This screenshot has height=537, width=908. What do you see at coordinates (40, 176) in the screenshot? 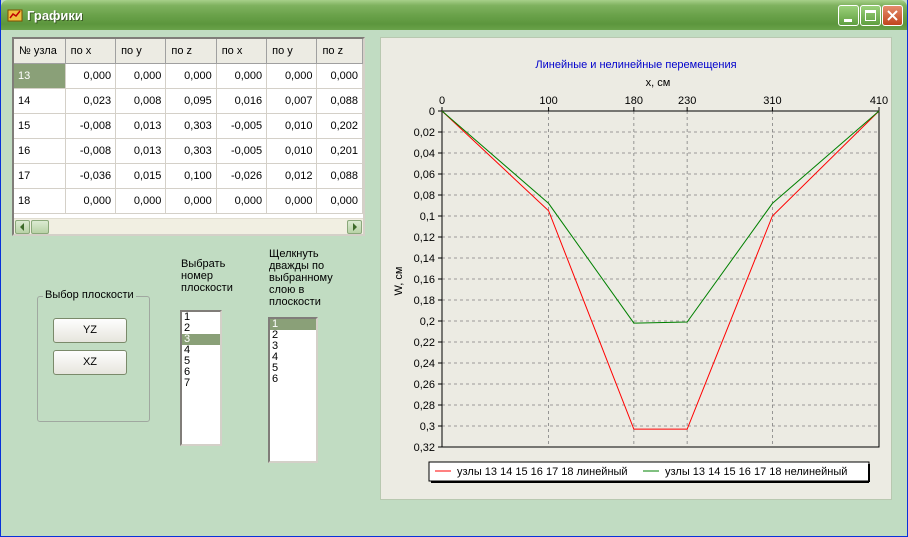
I see `node-number-cell: 17` at bounding box center [40, 176].